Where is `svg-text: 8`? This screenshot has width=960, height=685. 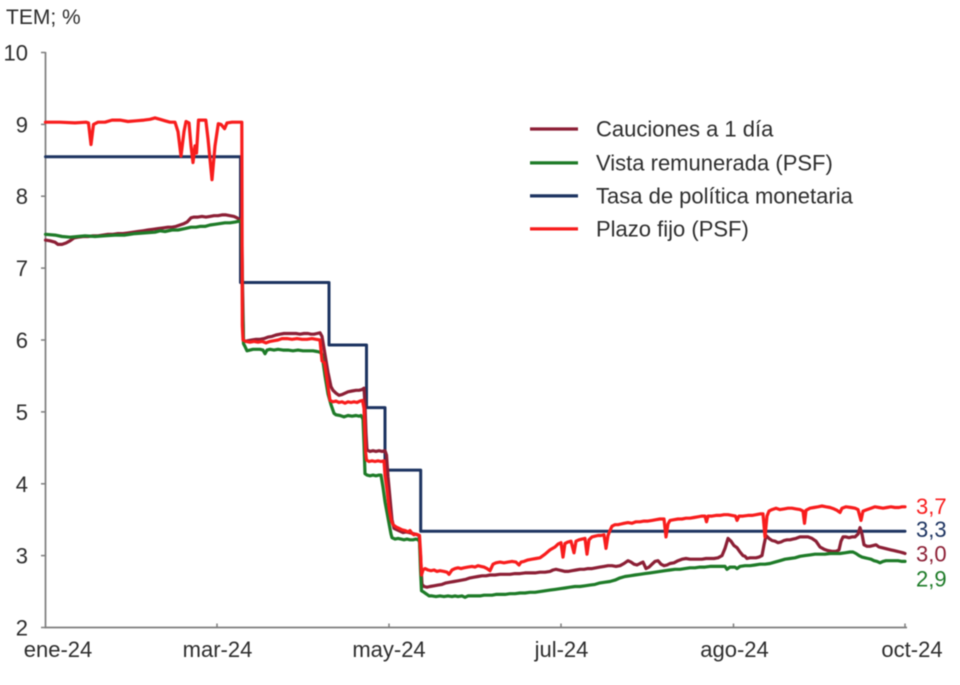
svg-text: 8 is located at coordinates (22, 196).